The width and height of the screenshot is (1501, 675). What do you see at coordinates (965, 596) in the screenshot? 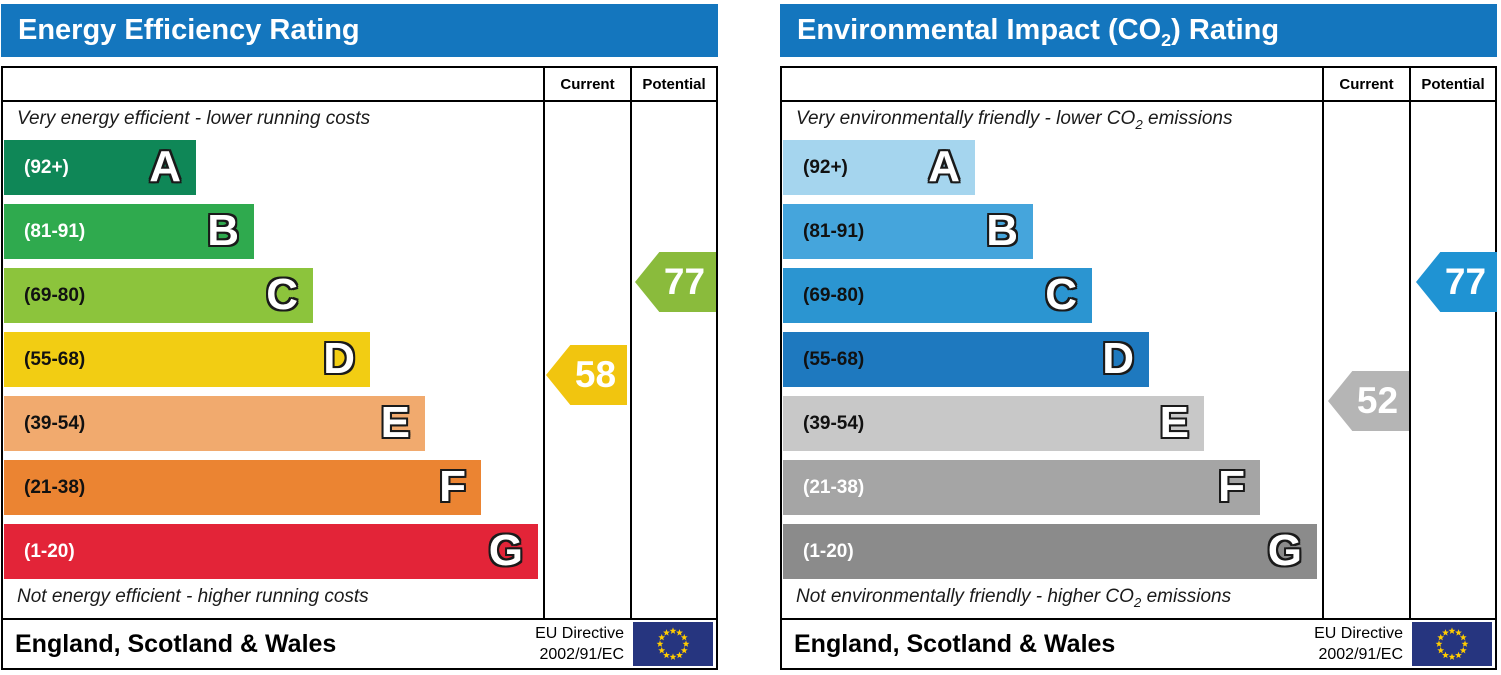
I see `bottom-caption-text: Not environmentally friendly - higher CO` at bounding box center [965, 596].